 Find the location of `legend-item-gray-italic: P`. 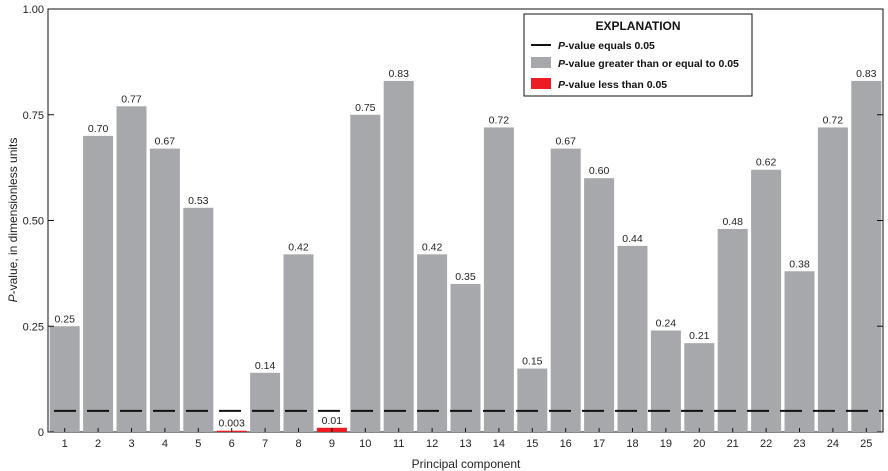

legend-item-gray-italic: P is located at coordinates (562, 64).